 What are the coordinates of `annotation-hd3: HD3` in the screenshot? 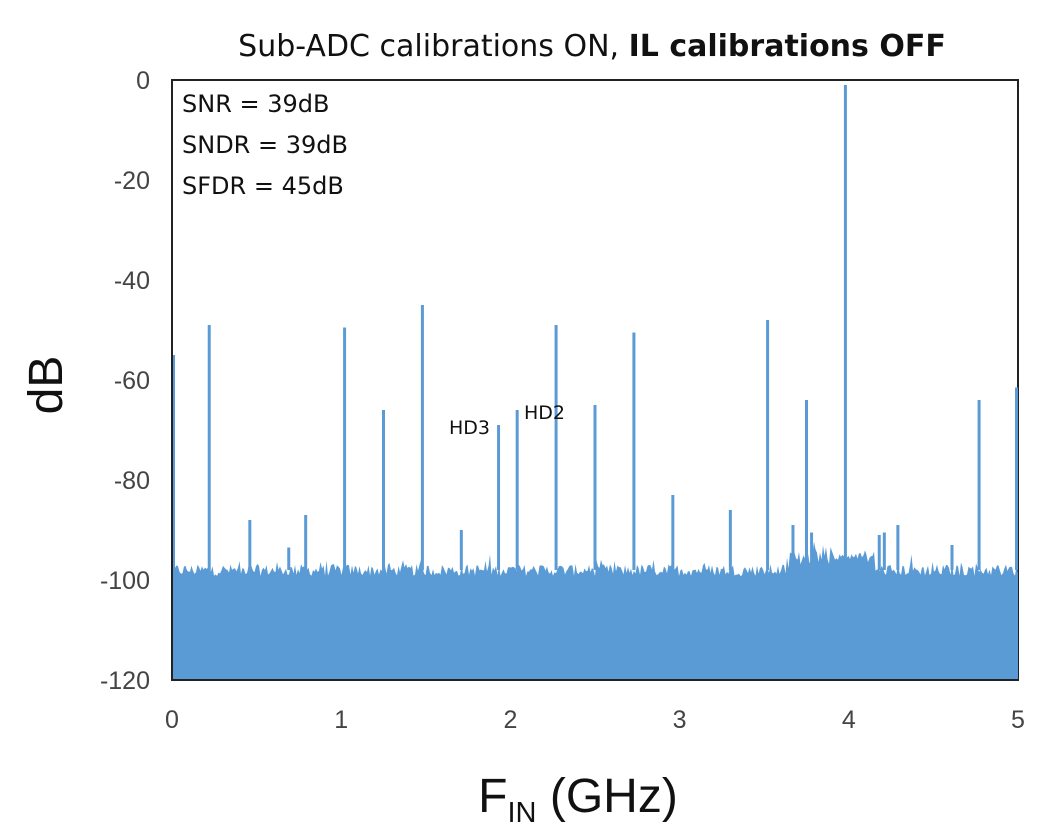 It's located at (469, 428).